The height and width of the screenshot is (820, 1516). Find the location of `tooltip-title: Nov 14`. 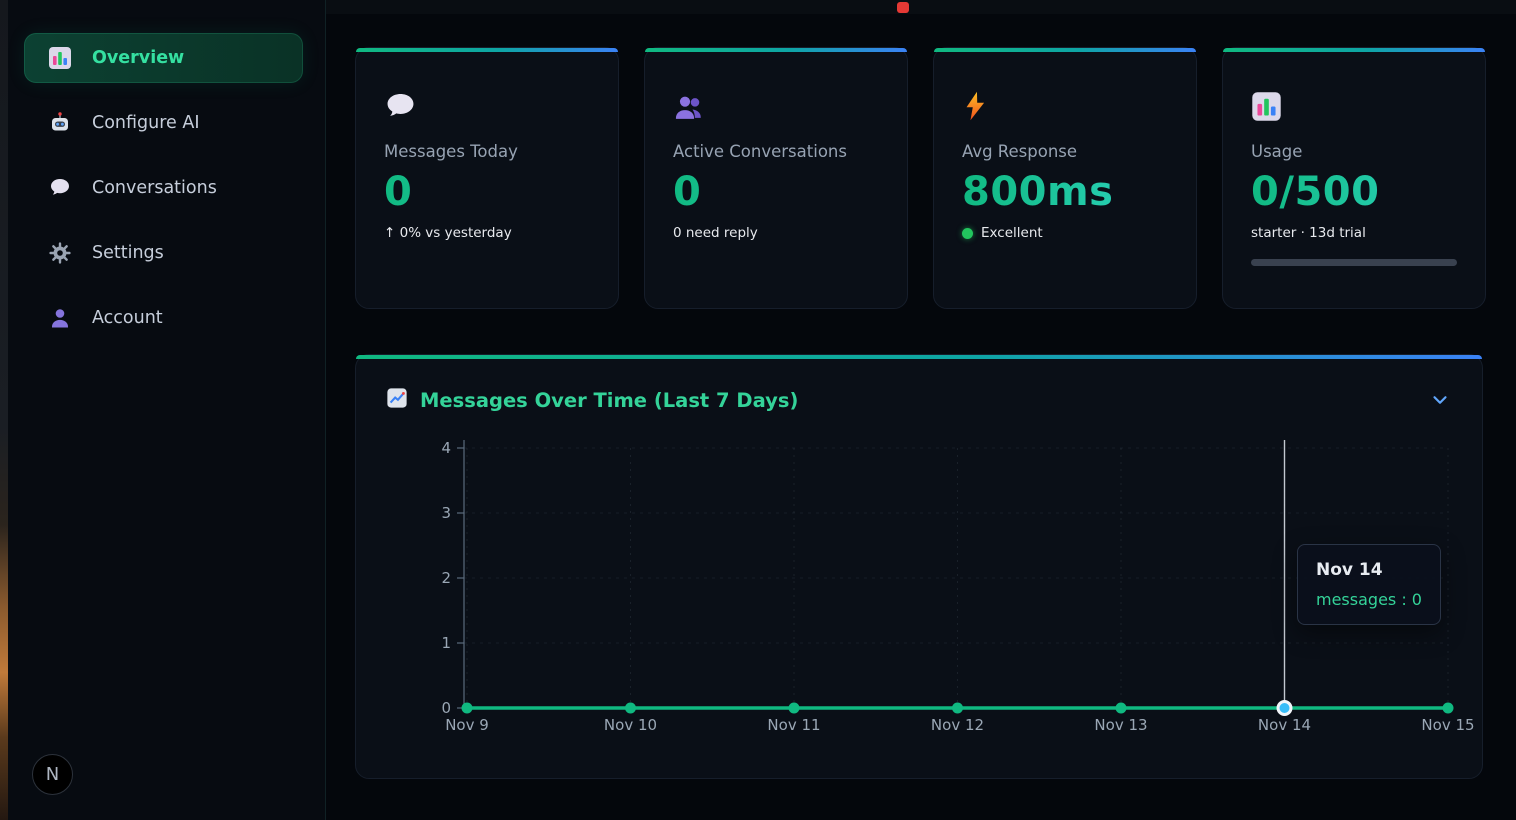

tooltip-title: Nov 14 is located at coordinates (1349, 570).